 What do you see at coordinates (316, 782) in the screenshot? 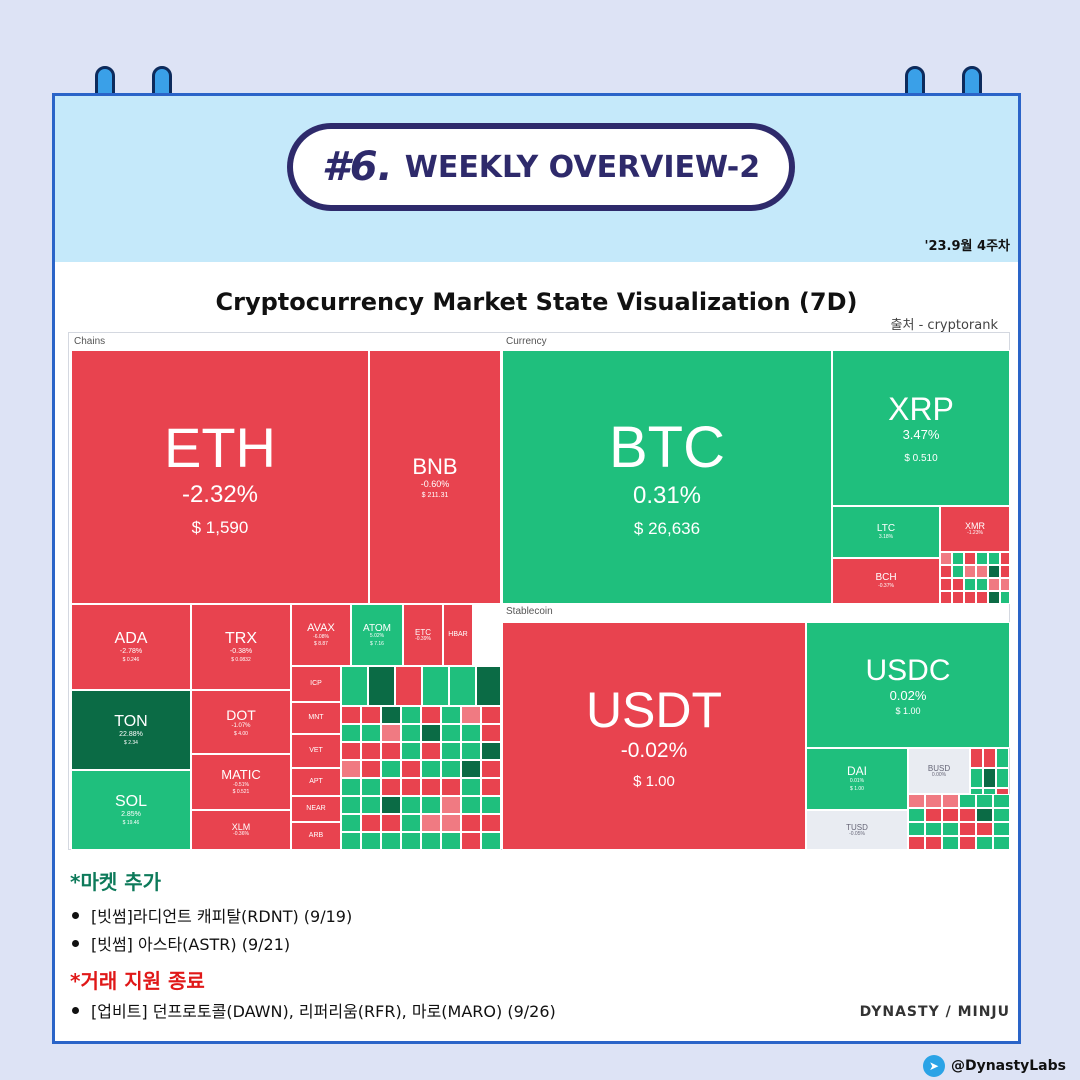
I see `tile-apt: APT` at bounding box center [316, 782].